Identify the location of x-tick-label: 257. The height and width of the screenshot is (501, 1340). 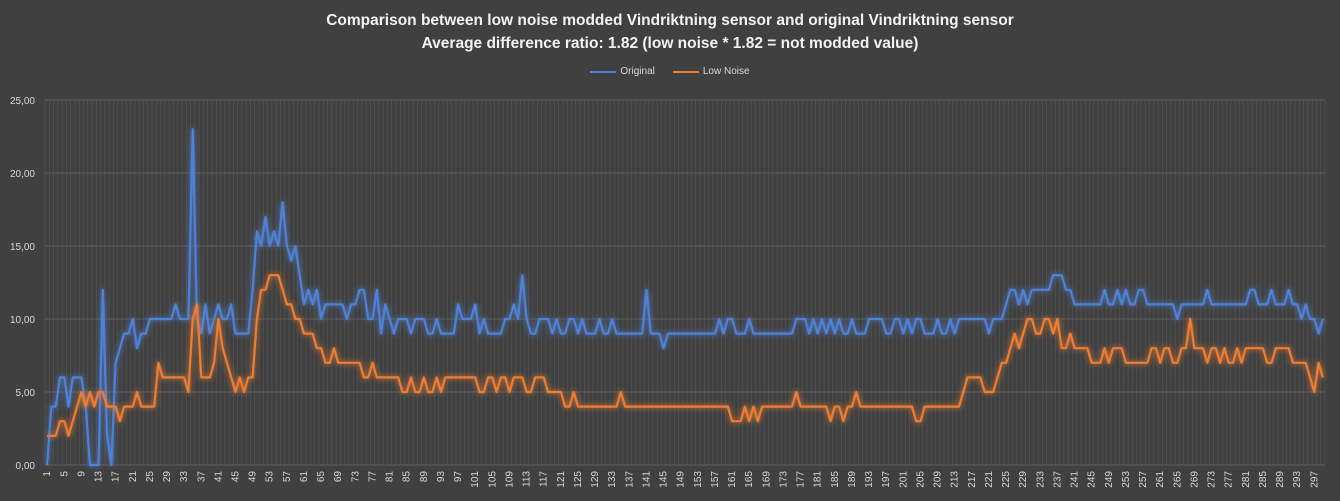
(1143, 479).